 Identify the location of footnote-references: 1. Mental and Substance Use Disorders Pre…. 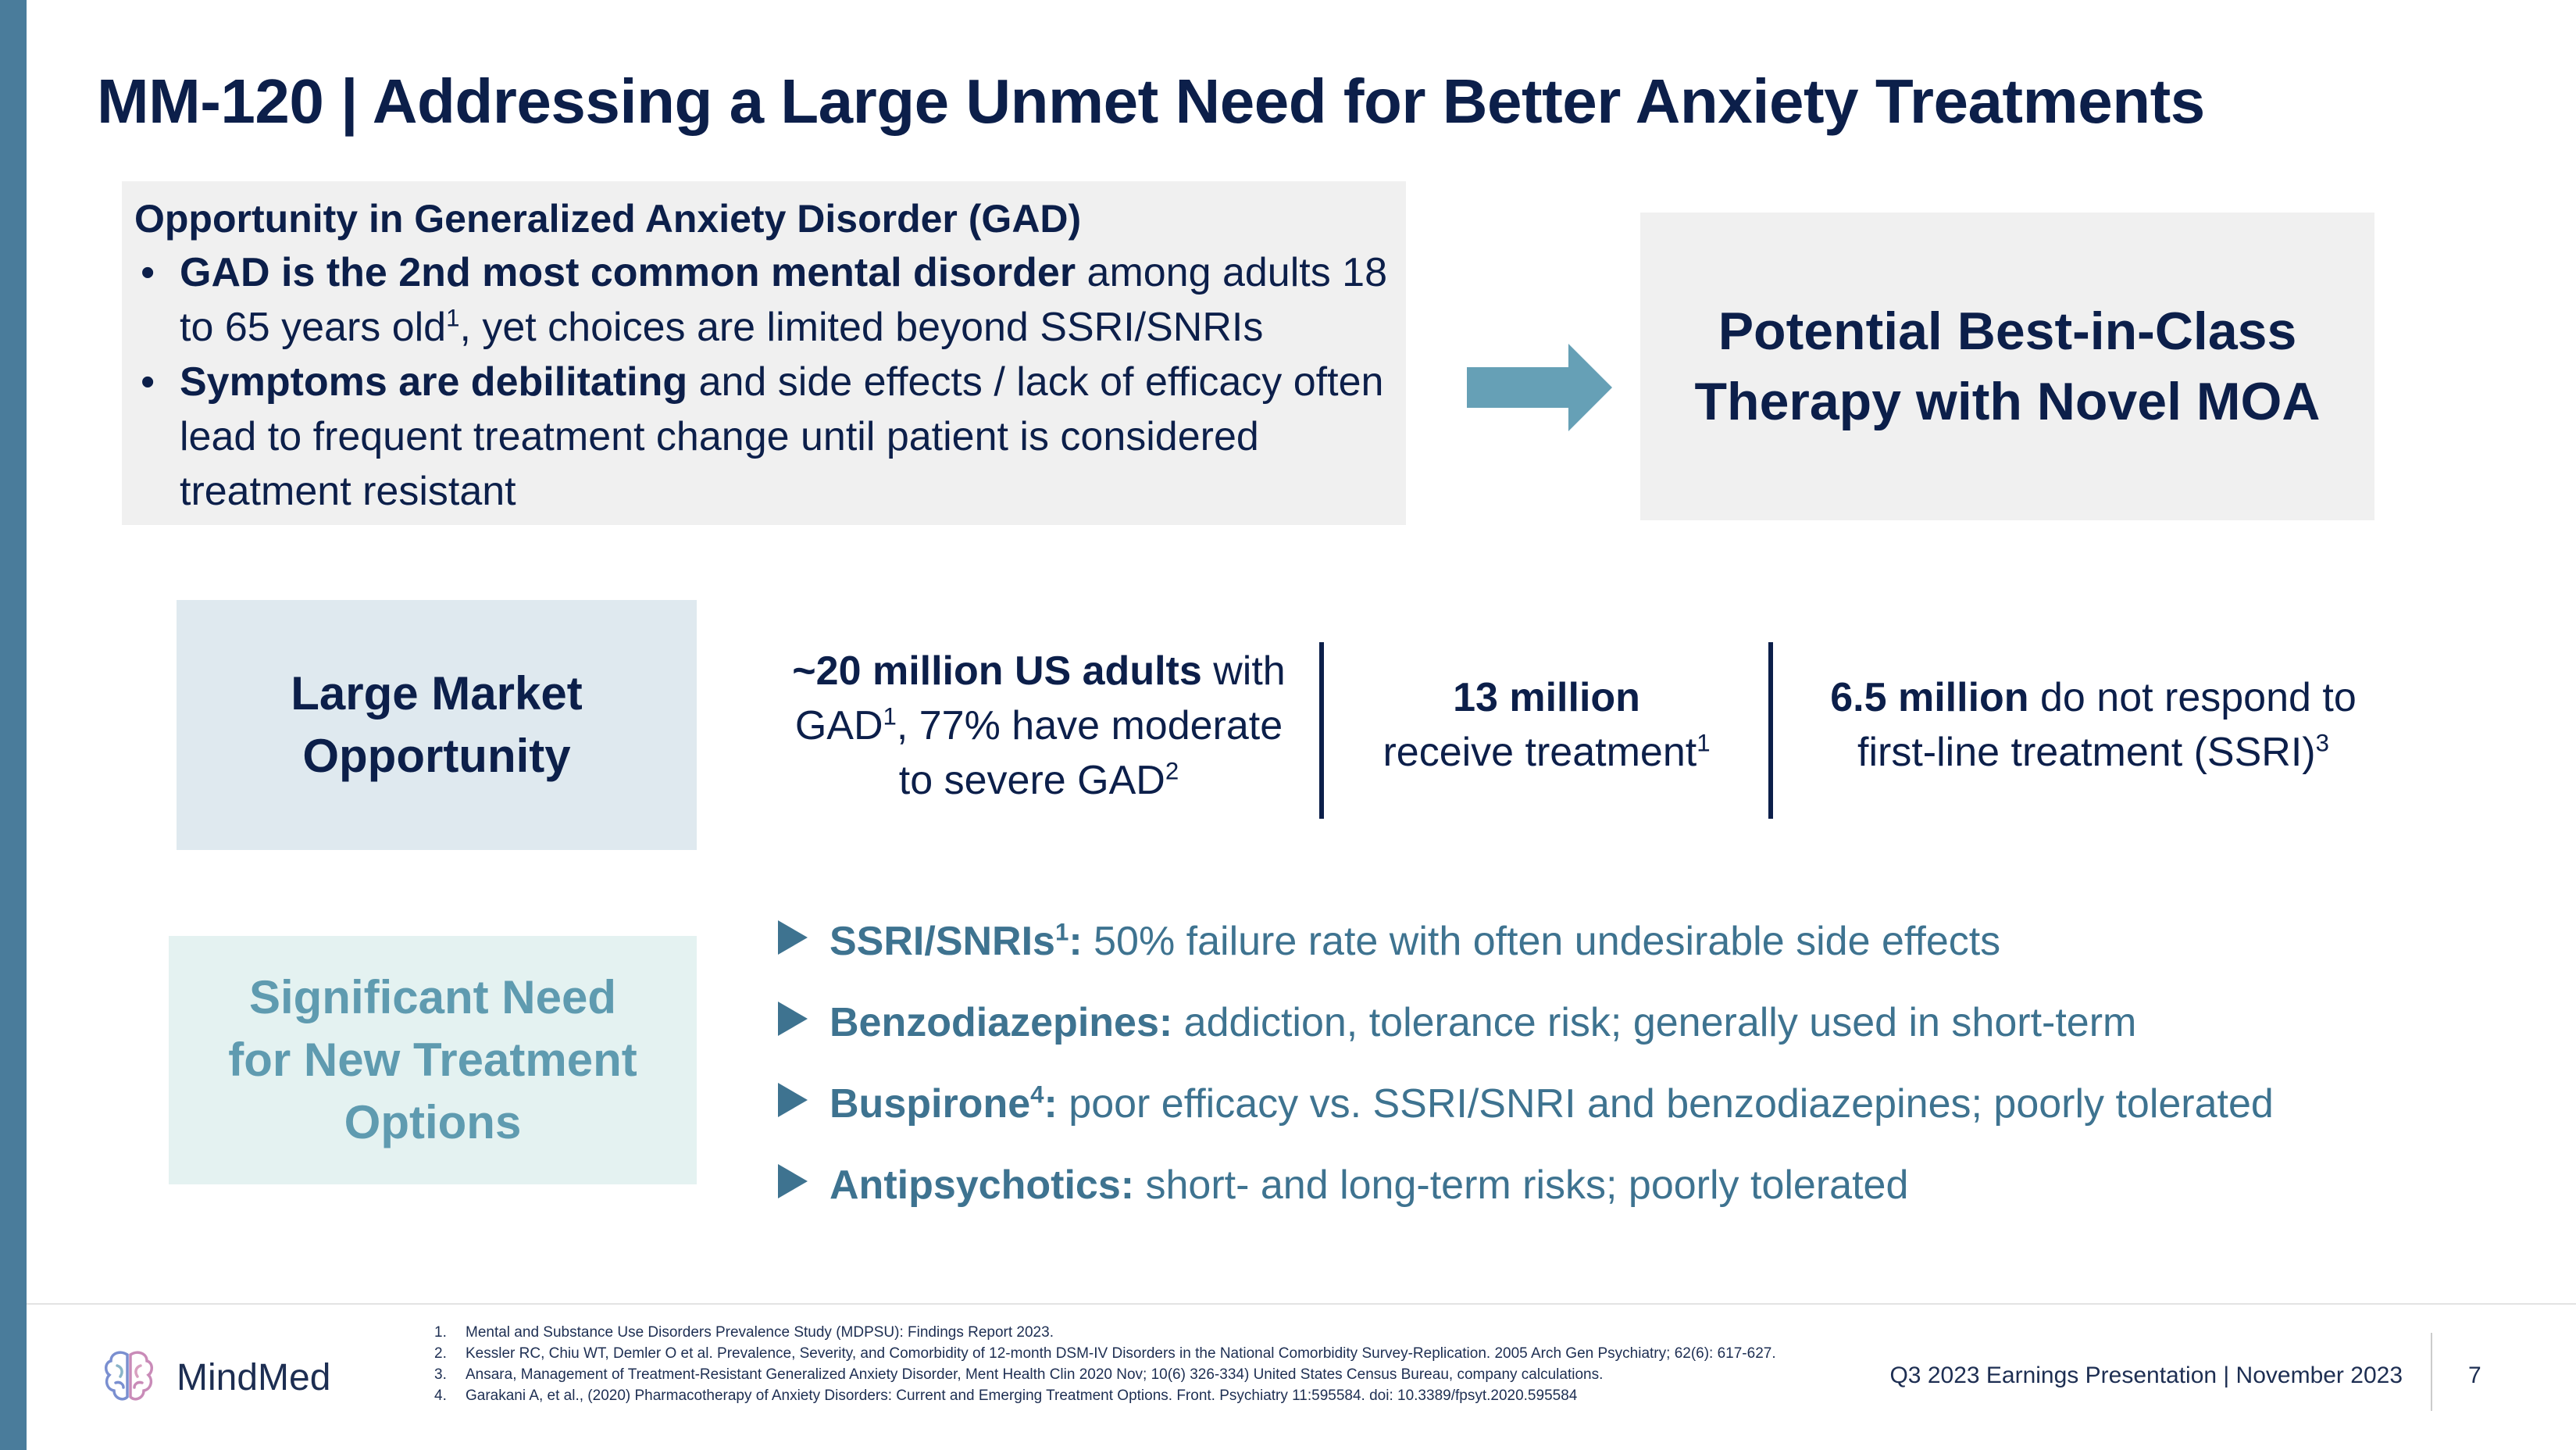
(1117, 1364).